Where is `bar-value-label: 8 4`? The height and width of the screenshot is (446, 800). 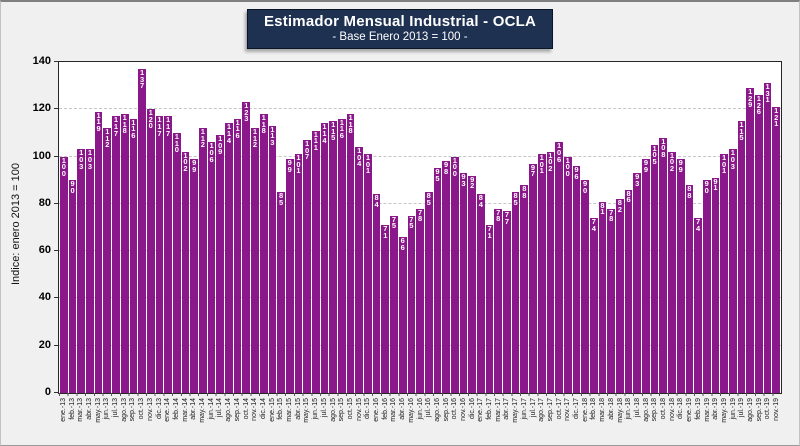 bar-value-label: 8 4 is located at coordinates (376, 201).